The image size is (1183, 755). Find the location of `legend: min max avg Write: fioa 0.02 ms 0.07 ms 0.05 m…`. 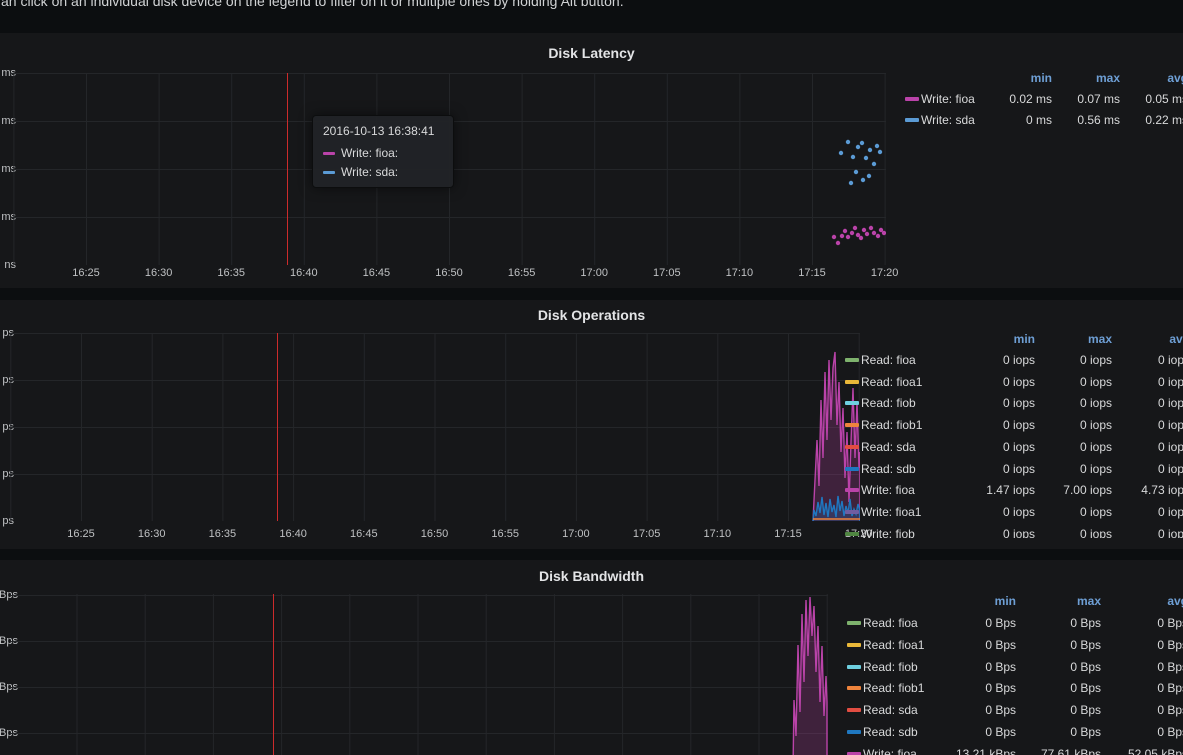

legend: min max avg Write: fioa 0.02 ms 0.07 ms 0.05 m… is located at coordinates (1041, 106).